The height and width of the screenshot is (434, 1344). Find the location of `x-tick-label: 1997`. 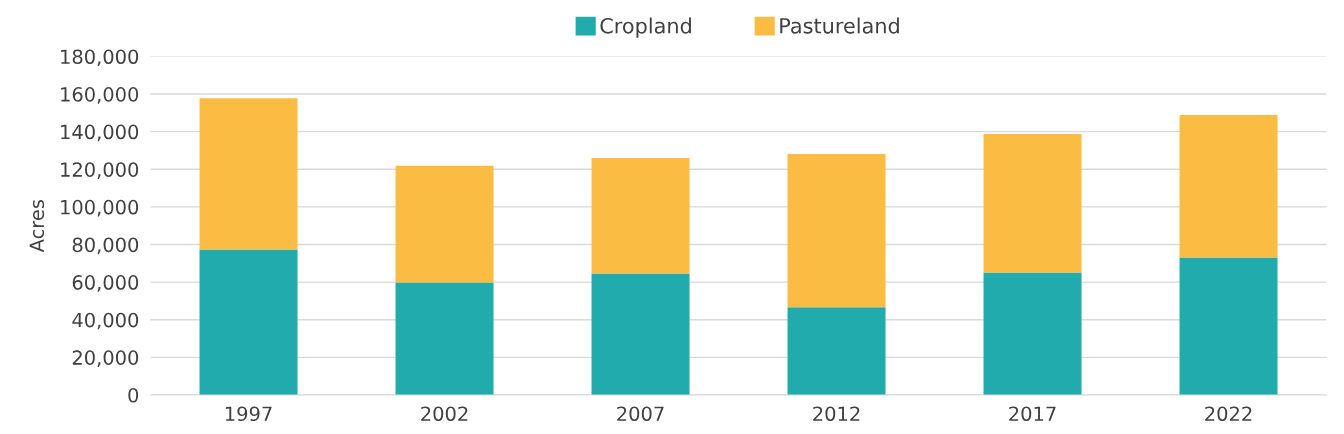

x-tick-label: 1997 is located at coordinates (248, 414).